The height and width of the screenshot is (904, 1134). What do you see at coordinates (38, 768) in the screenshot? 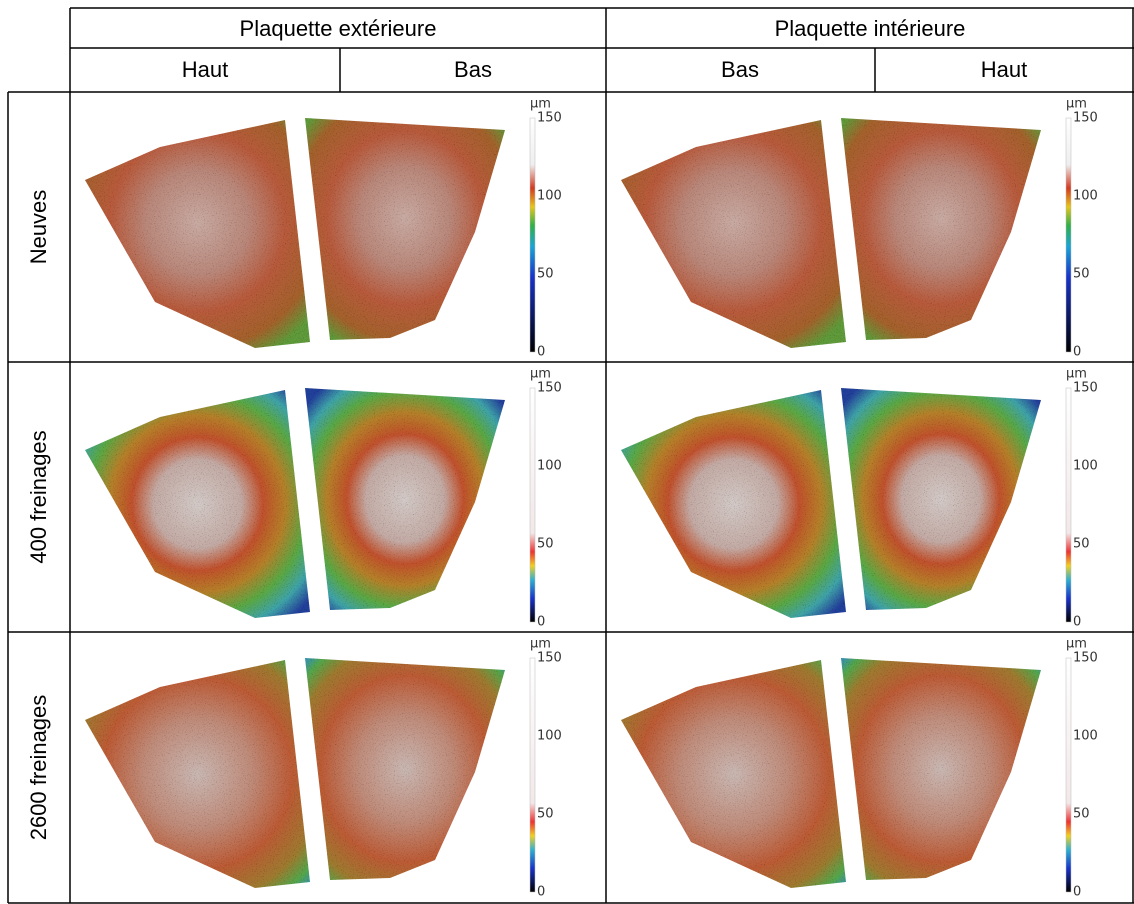
I see `row-label: 2600 freinages` at bounding box center [38, 768].